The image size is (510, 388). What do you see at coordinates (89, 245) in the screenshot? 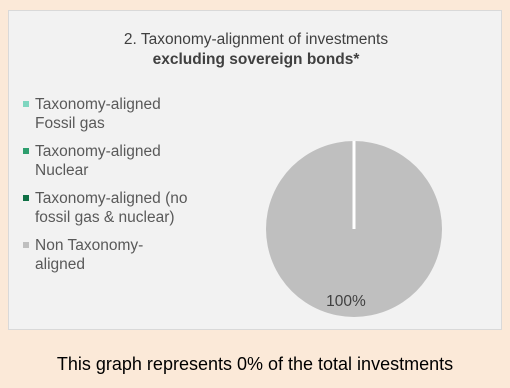
I see `legend-label-line1: Non Taxonomy-` at bounding box center [89, 245].